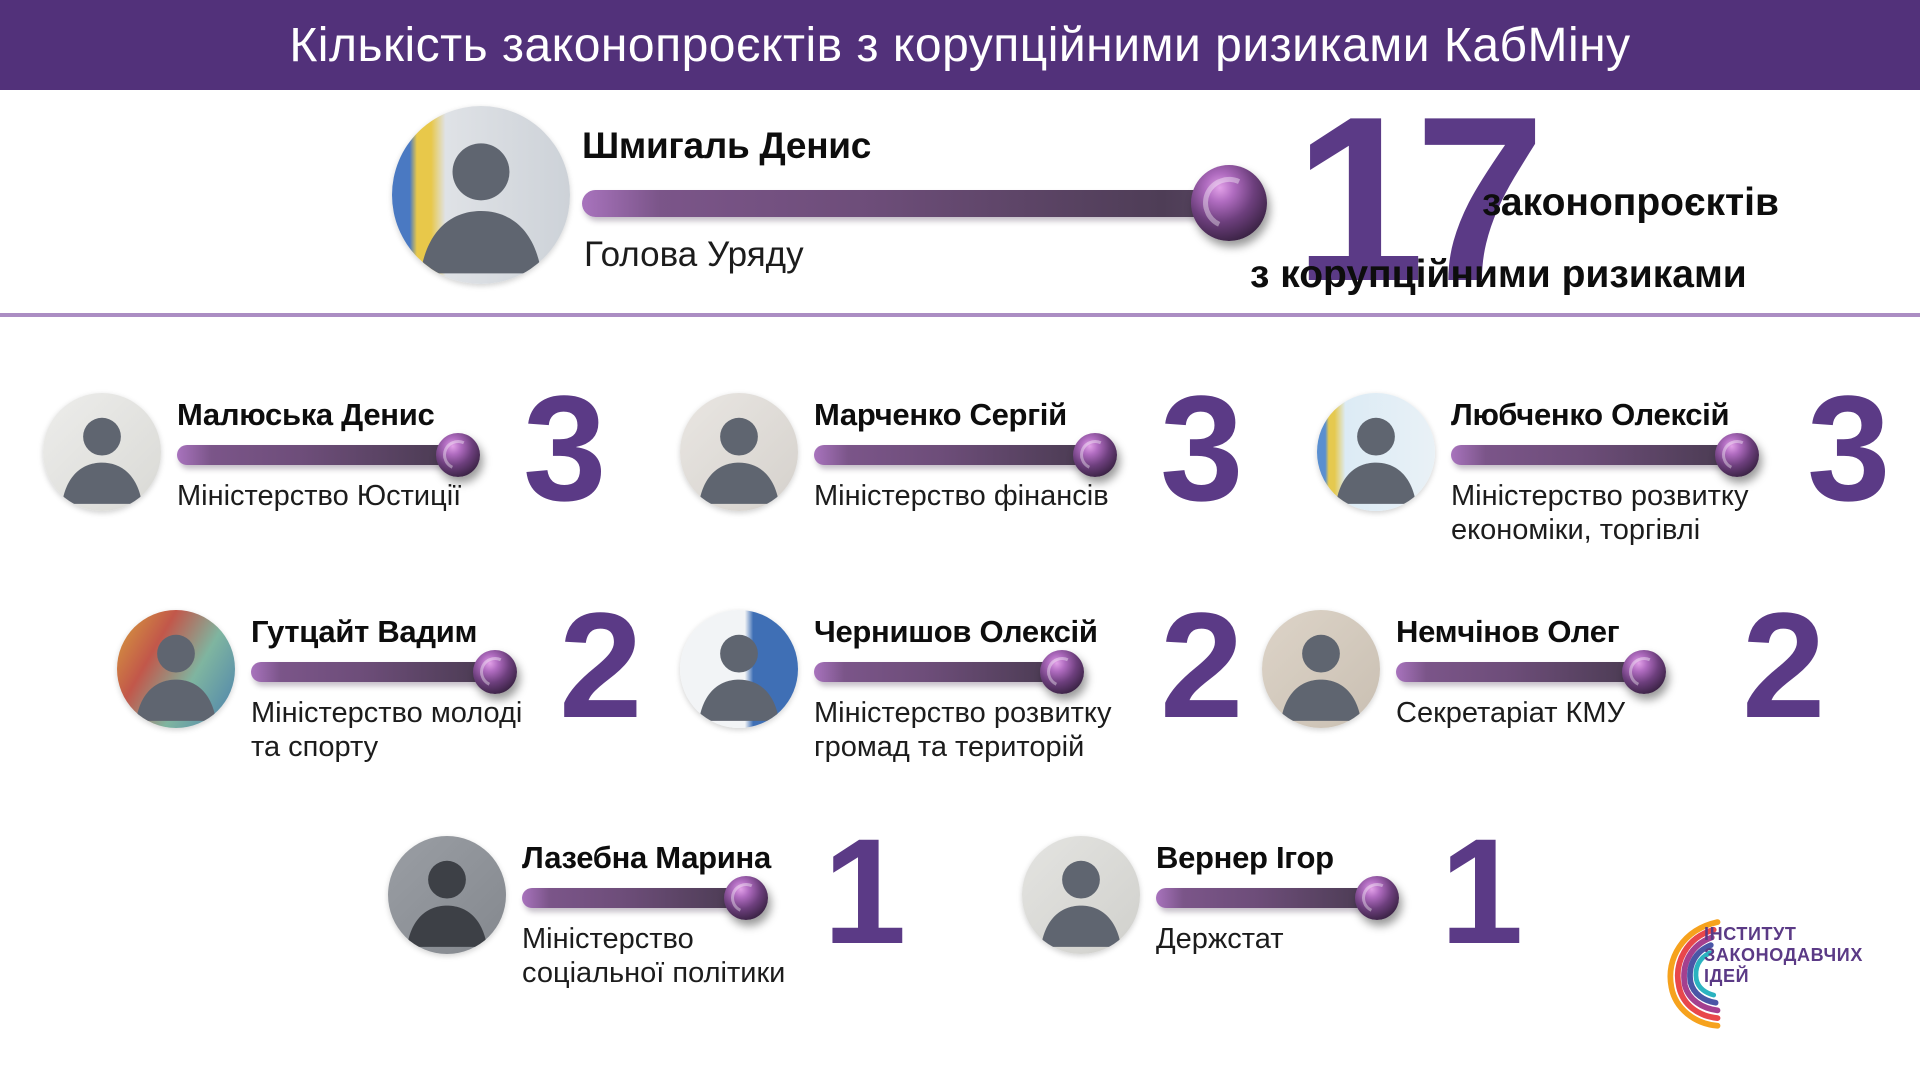 This screenshot has width=1920, height=1080. What do you see at coordinates (694, 254) in the screenshot?
I see `person-role: Голова Уряду` at bounding box center [694, 254].